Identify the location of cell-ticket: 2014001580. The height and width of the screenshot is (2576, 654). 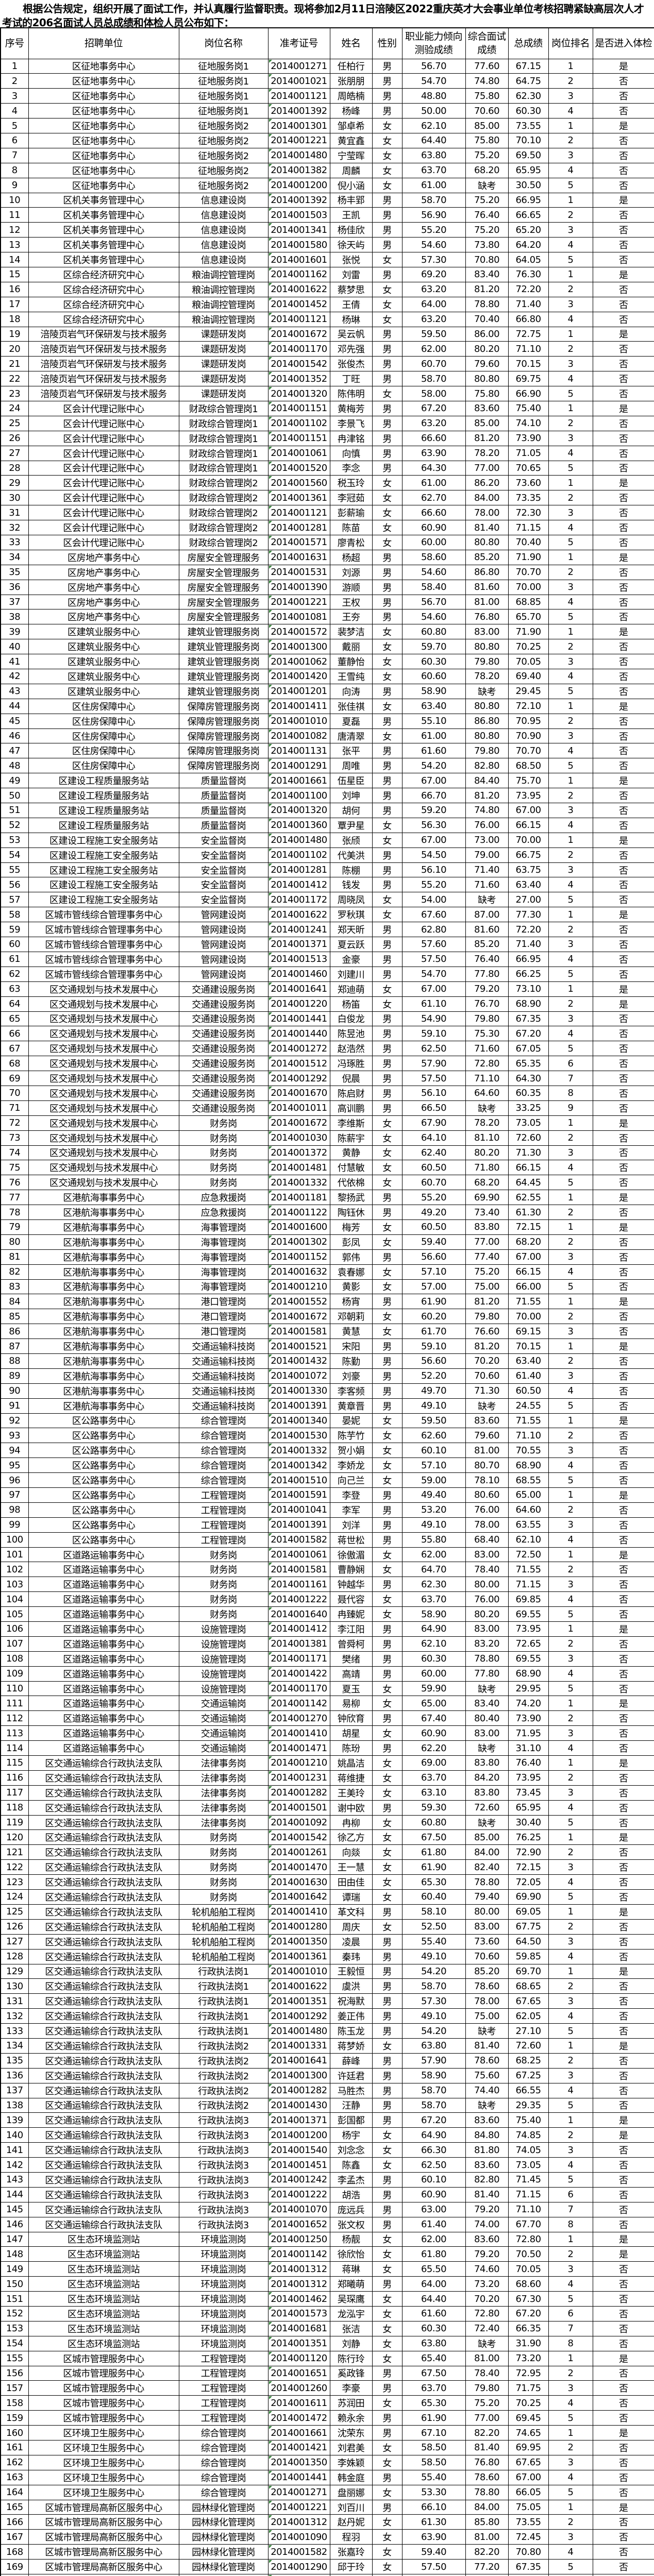
(298, 245).